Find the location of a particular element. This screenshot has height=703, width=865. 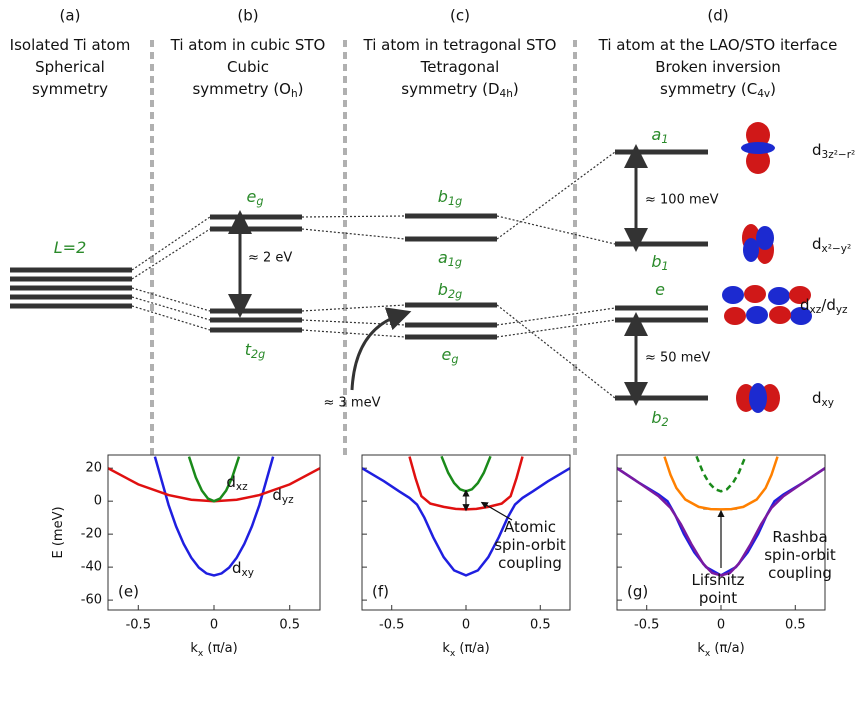

curve-annotation: coupling is located at coordinates (800, 573).